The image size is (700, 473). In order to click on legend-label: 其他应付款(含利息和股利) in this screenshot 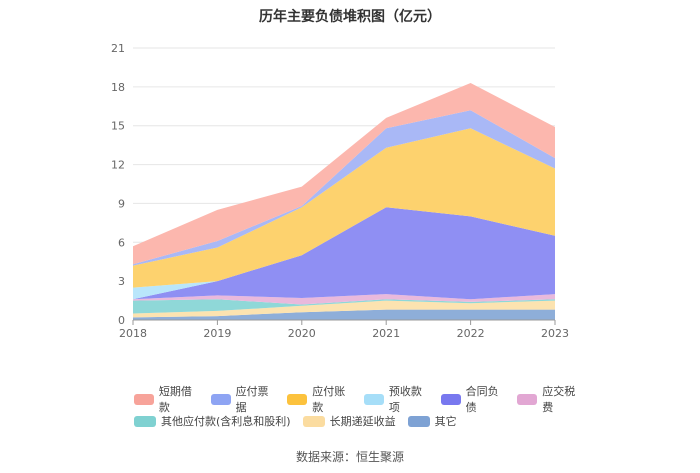, I will do `click(226, 421)`.